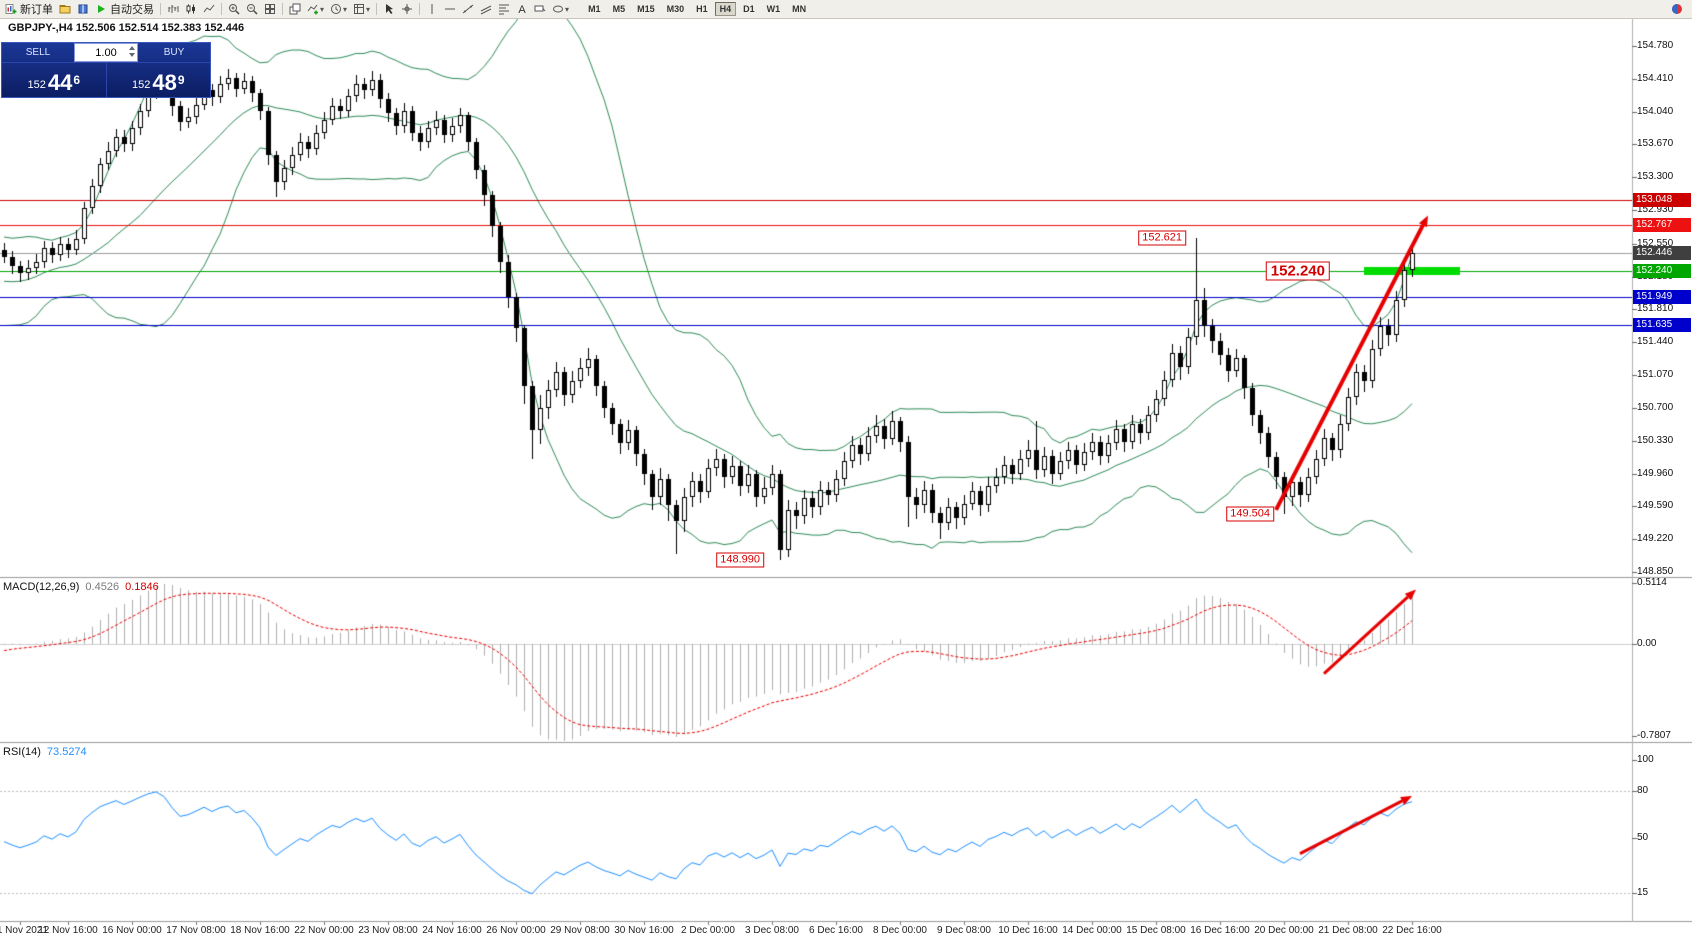  I want to click on buy-label: BUY, so click(174, 52).